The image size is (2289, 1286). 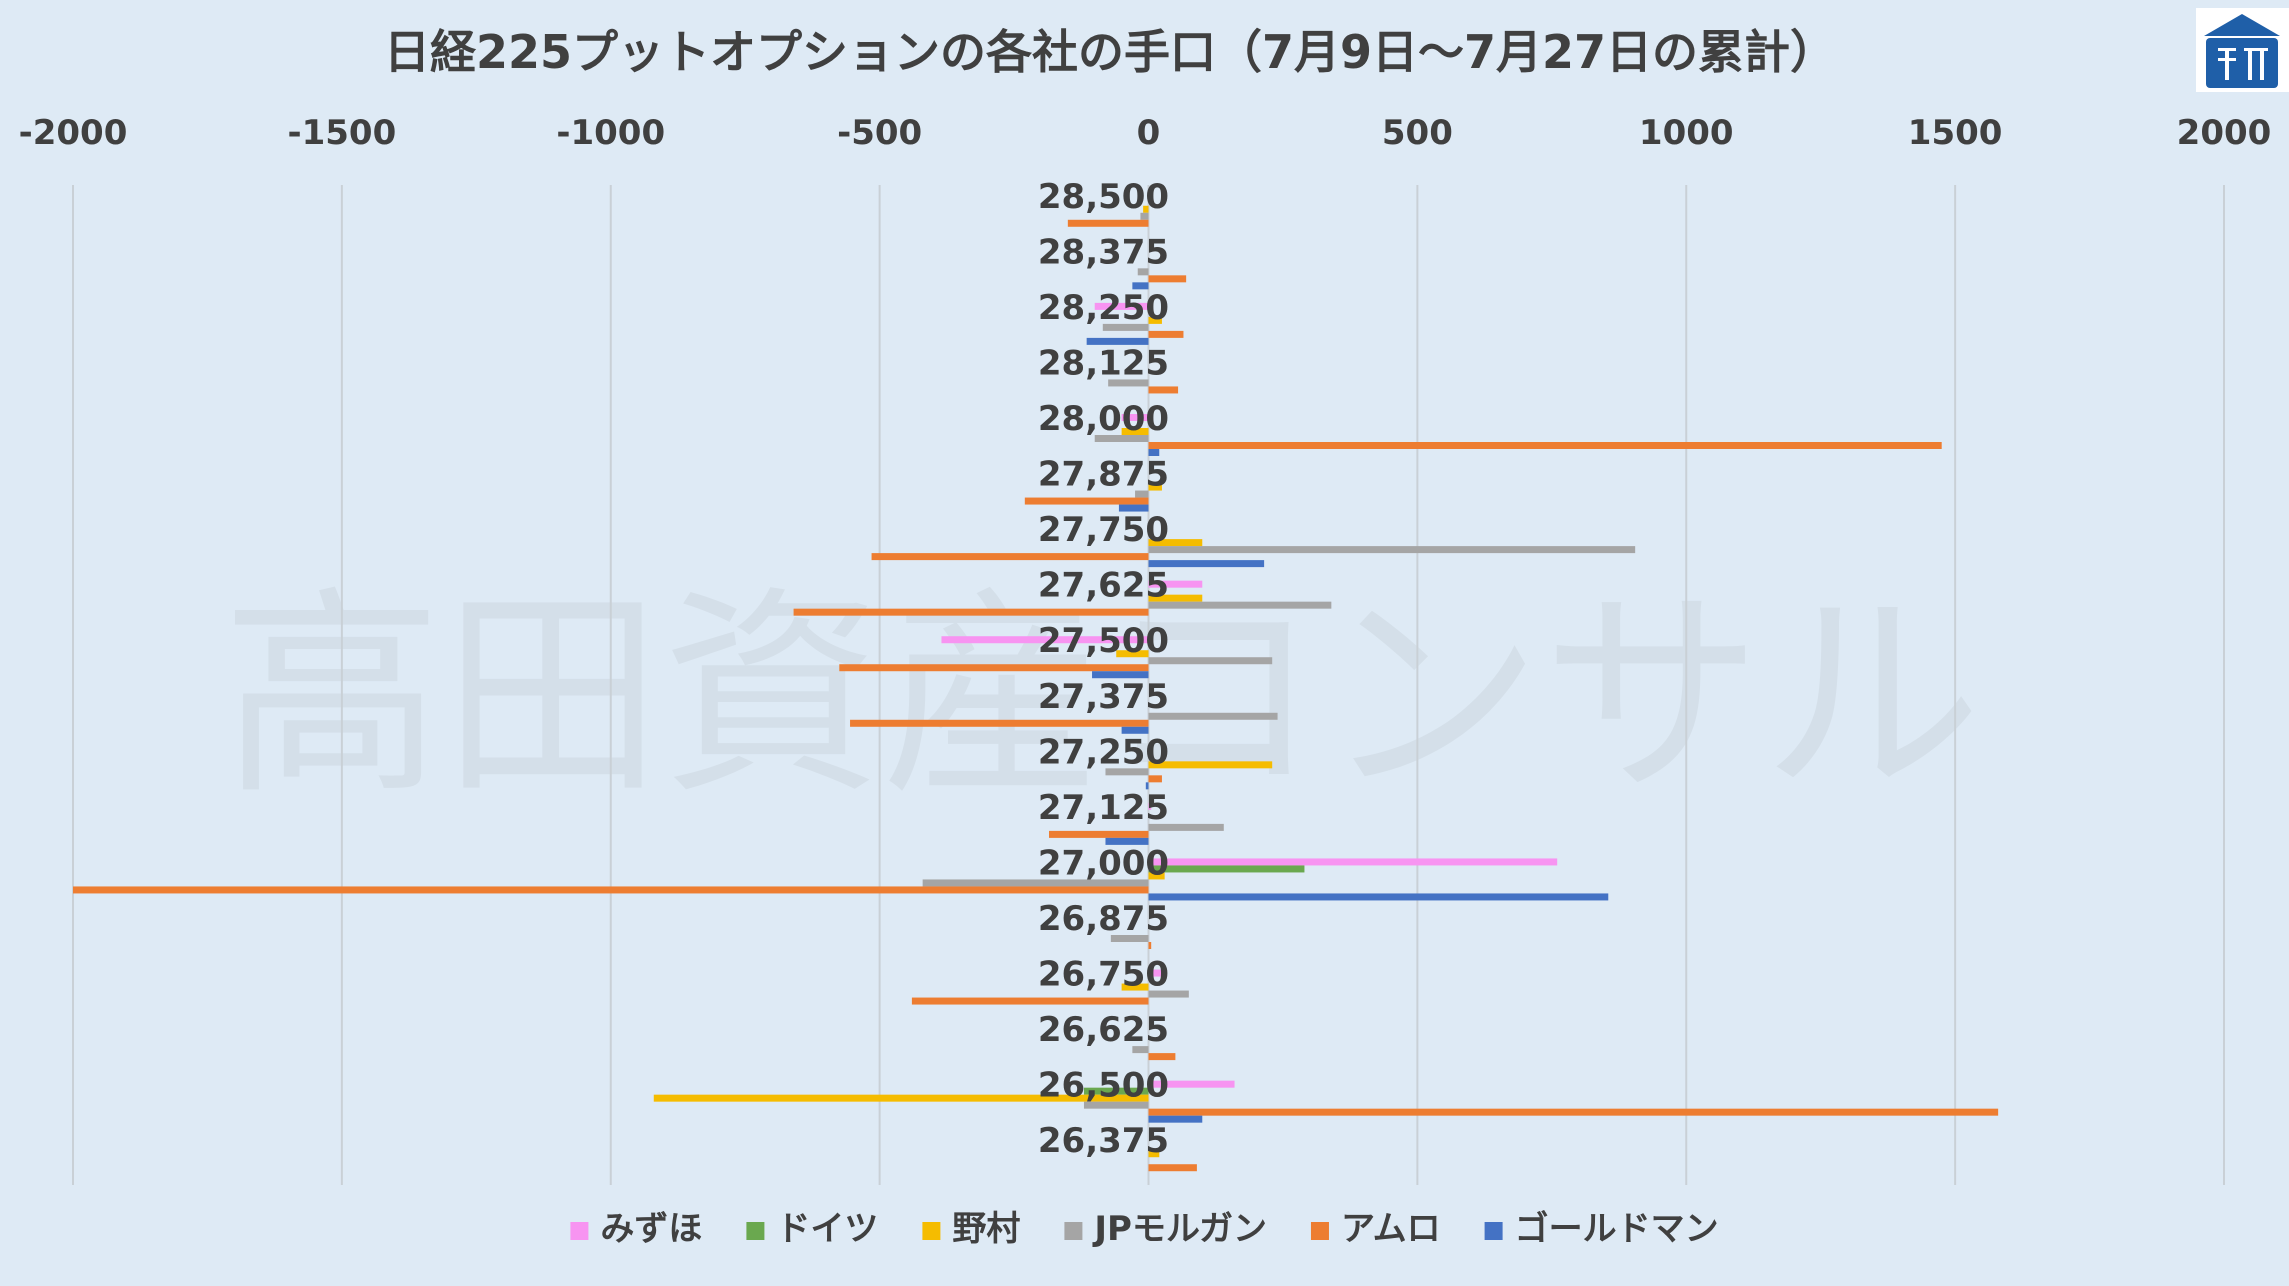 I want to click on category-label: 27,375, so click(x=1103, y=697).